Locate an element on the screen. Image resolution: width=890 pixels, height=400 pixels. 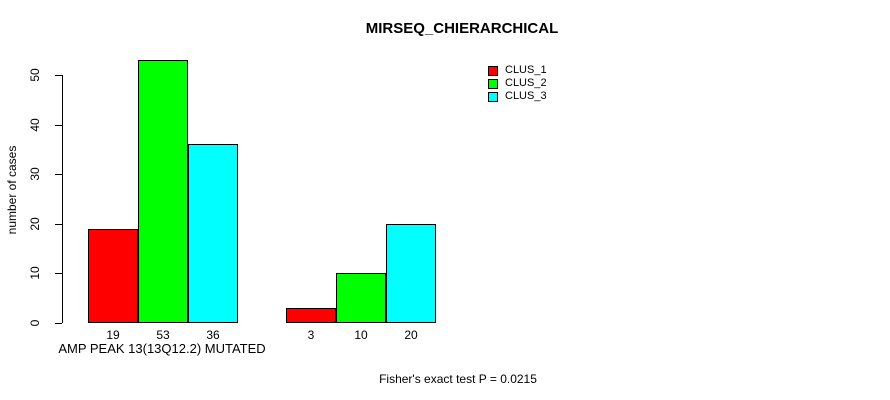
legend-label: CLUS_2 is located at coordinates (526, 83).